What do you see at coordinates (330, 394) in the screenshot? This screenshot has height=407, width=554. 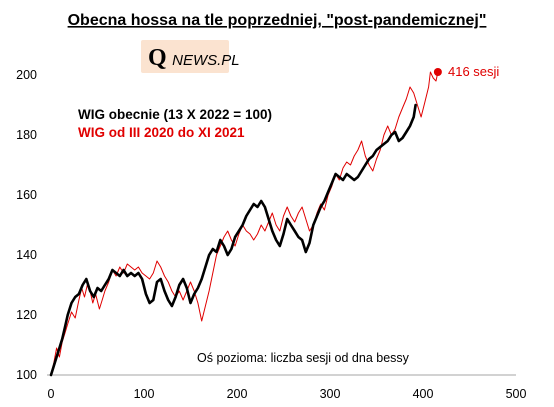 I see `x-tick-label: 300` at bounding box center [330, 394].